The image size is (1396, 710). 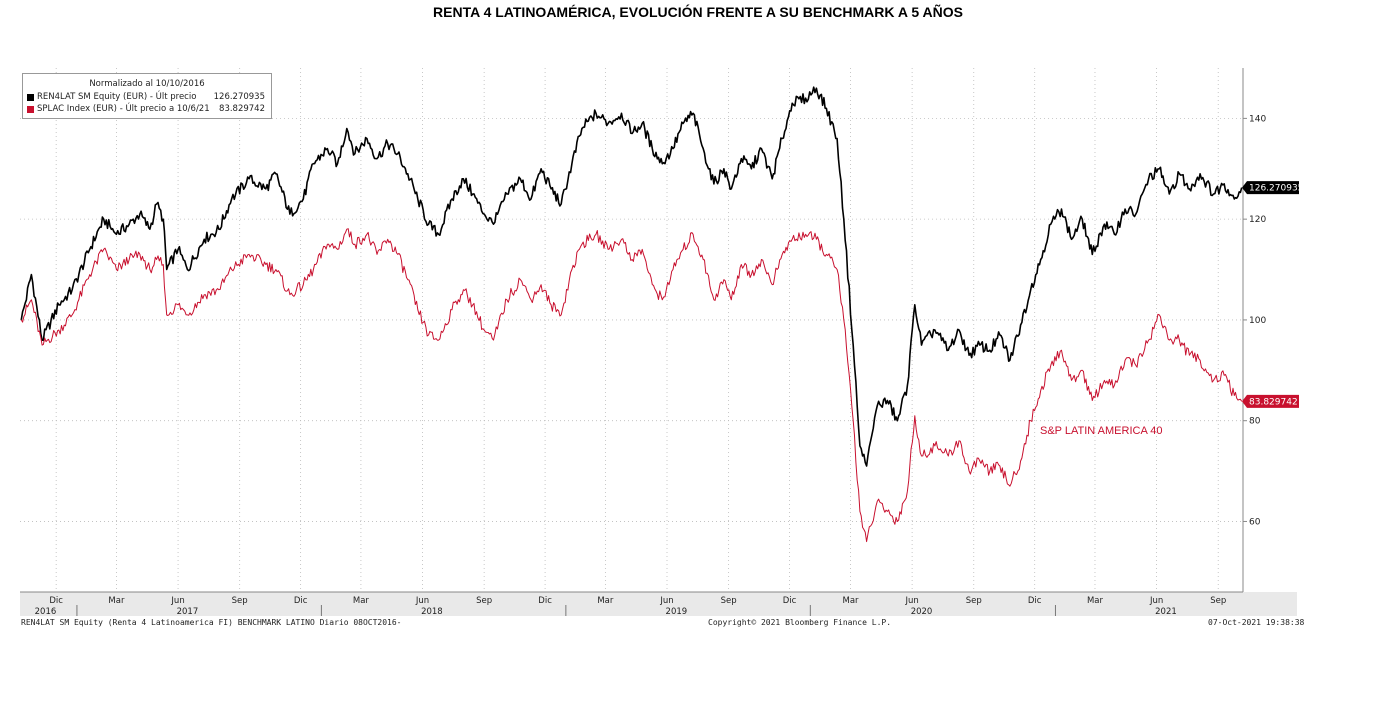 I want to click on x-year-label: 2017, so click(x=188, y=612).